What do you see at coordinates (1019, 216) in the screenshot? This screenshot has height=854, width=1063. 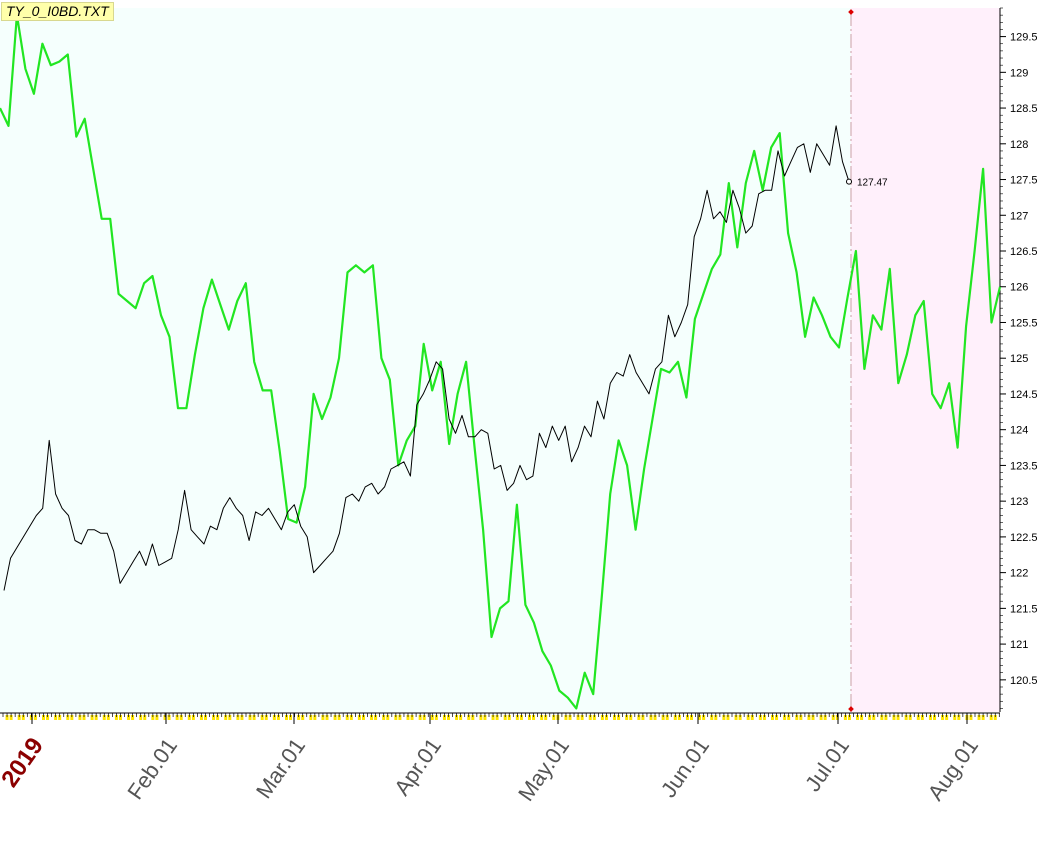 I see `y-tick-label: 127` at bounding box center [1019, 216].